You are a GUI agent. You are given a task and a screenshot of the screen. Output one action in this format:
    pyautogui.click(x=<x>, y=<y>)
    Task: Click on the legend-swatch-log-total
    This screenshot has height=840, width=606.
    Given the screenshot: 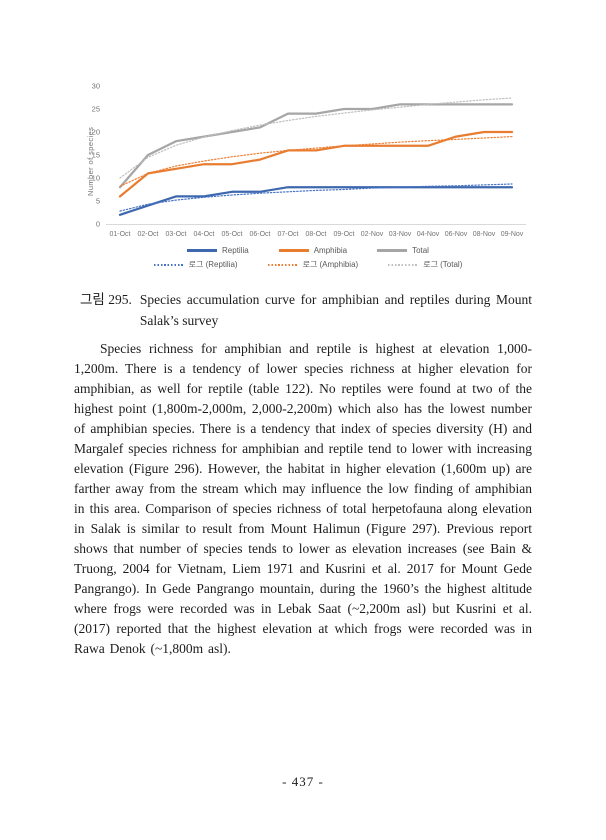 What is the action you would take?
    pyautogui.click(x=403, y=264)
    